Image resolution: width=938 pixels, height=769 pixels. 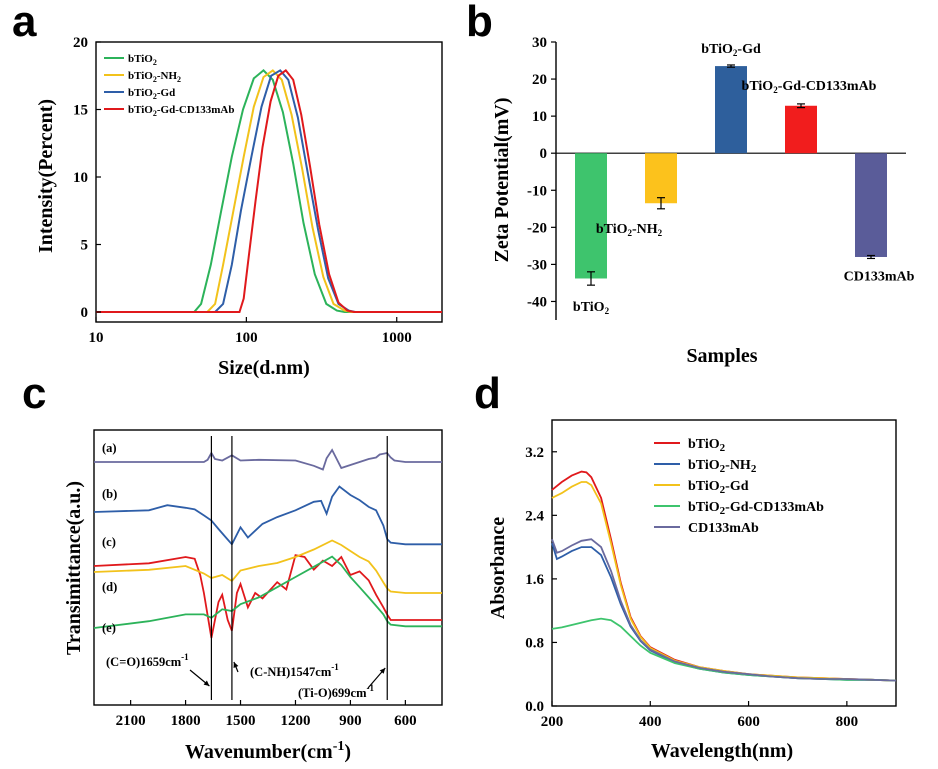 What do you see at coordinates (723, 528) in the screenshot?
I see `chart-d-legend-label: CD133mAb` at bounding box center [723, 528].